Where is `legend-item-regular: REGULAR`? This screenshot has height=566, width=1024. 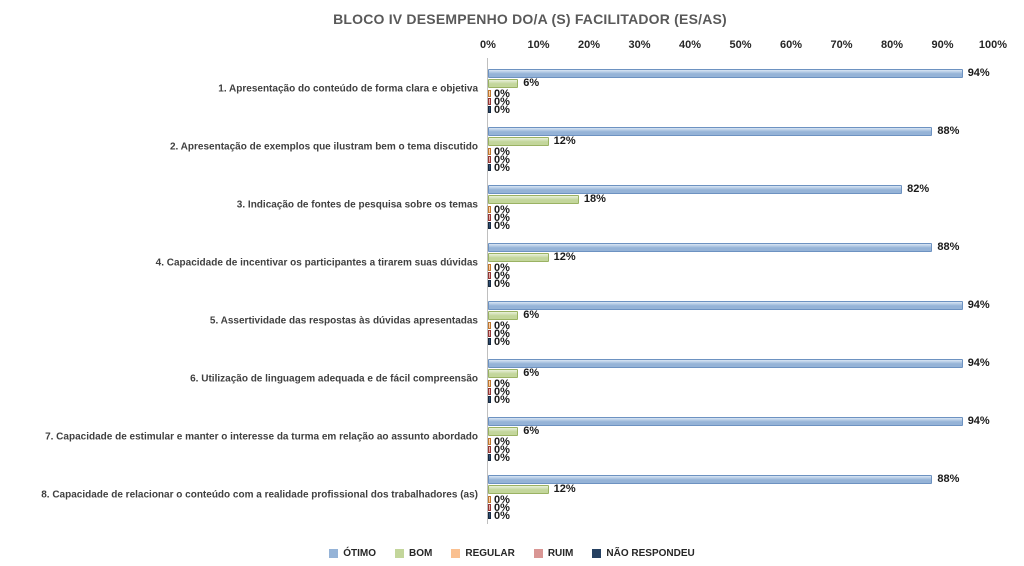
legend-item-regular: REGULAR is located at coordinates (483, 553).